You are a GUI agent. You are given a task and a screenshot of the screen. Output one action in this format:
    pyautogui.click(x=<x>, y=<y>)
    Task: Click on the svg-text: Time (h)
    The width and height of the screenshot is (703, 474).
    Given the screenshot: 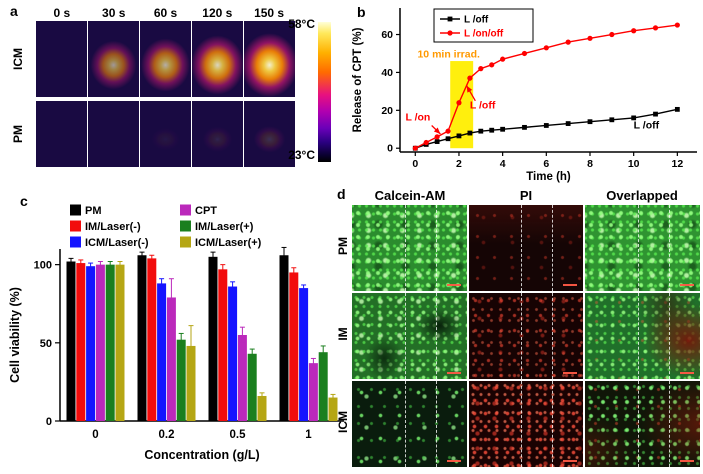 What is the action you would take?
    pyautogui.click(x=548, y=177)
    